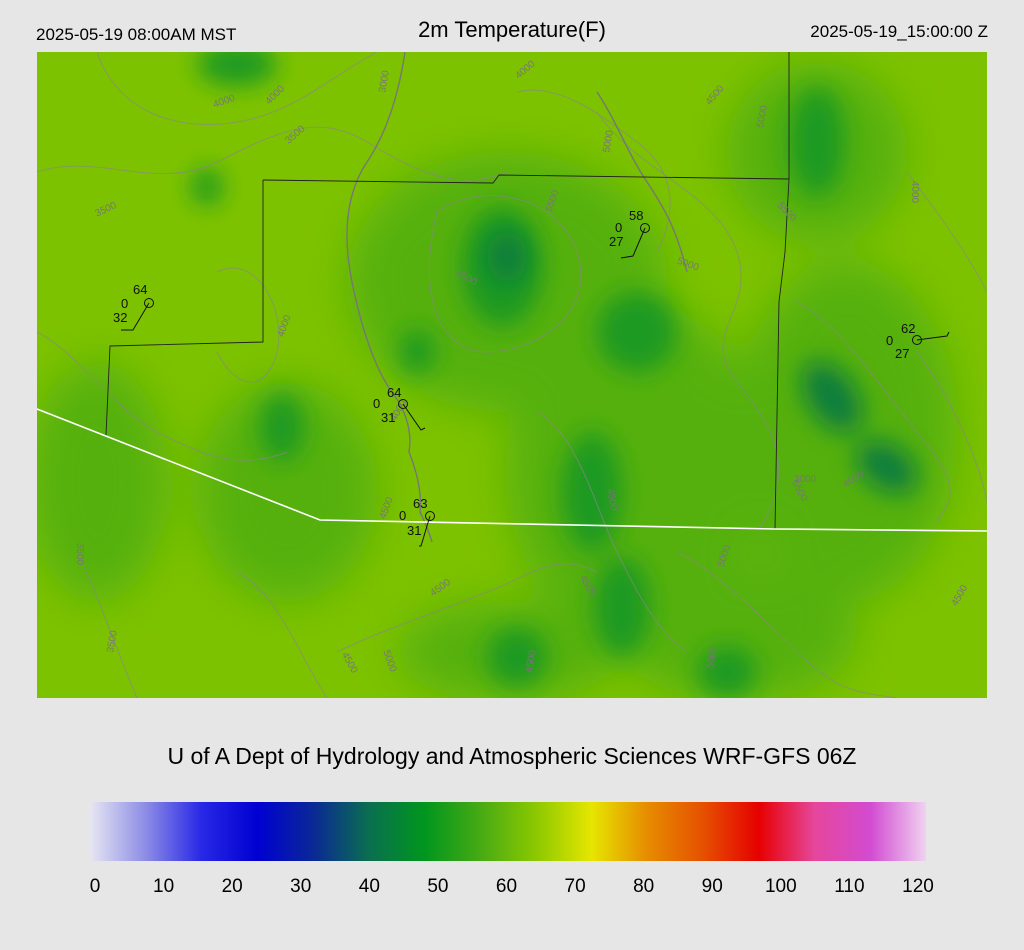 The image size is (1024, 950). Describe the element at coordinates (506, 886) in the screenshot. I see `colorbar-tick-label: 60` at that location.